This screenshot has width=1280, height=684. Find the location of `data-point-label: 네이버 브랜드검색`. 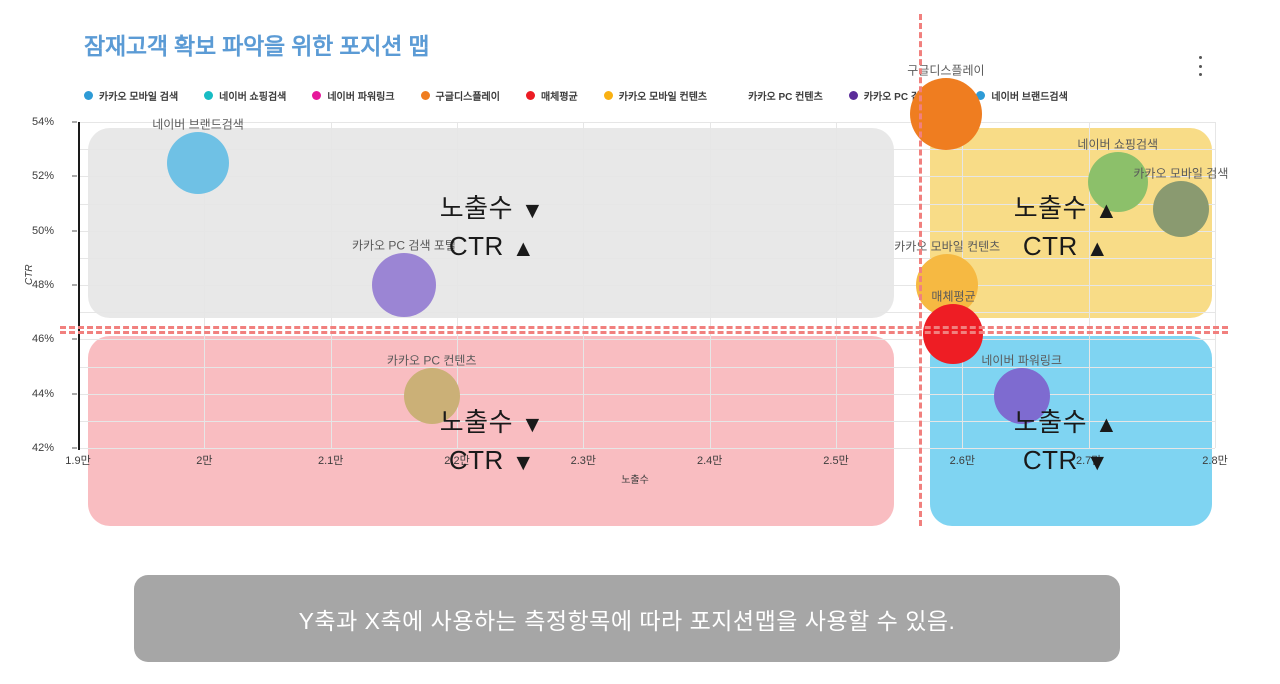

data-point-label: 네이버 브랜드검색 is located at coordinates (198, 124).